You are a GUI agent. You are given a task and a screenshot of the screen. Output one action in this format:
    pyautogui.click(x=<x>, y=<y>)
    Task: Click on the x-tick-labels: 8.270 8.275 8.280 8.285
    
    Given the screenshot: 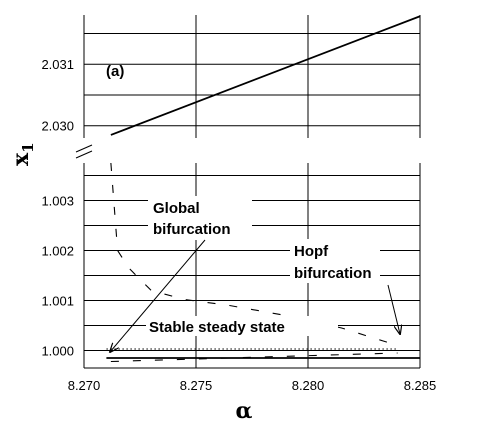 What is the action you would take?
    pyautogui.click(x=252, y=385)
    